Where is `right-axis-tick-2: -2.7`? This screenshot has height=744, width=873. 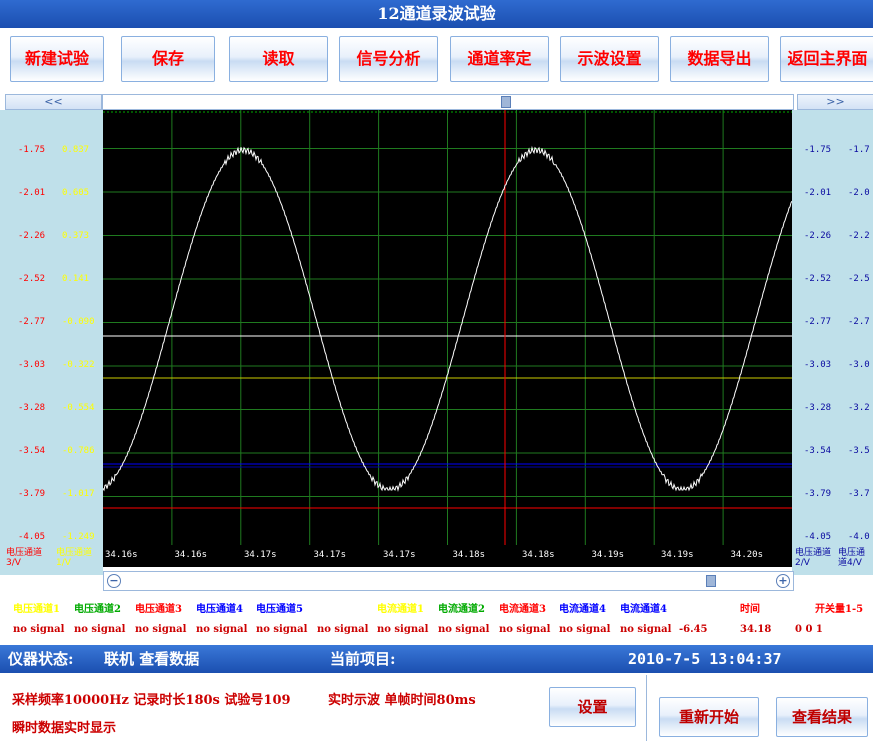 right-axis-tick-2: -2.7 is located at coordinates (859, 322).